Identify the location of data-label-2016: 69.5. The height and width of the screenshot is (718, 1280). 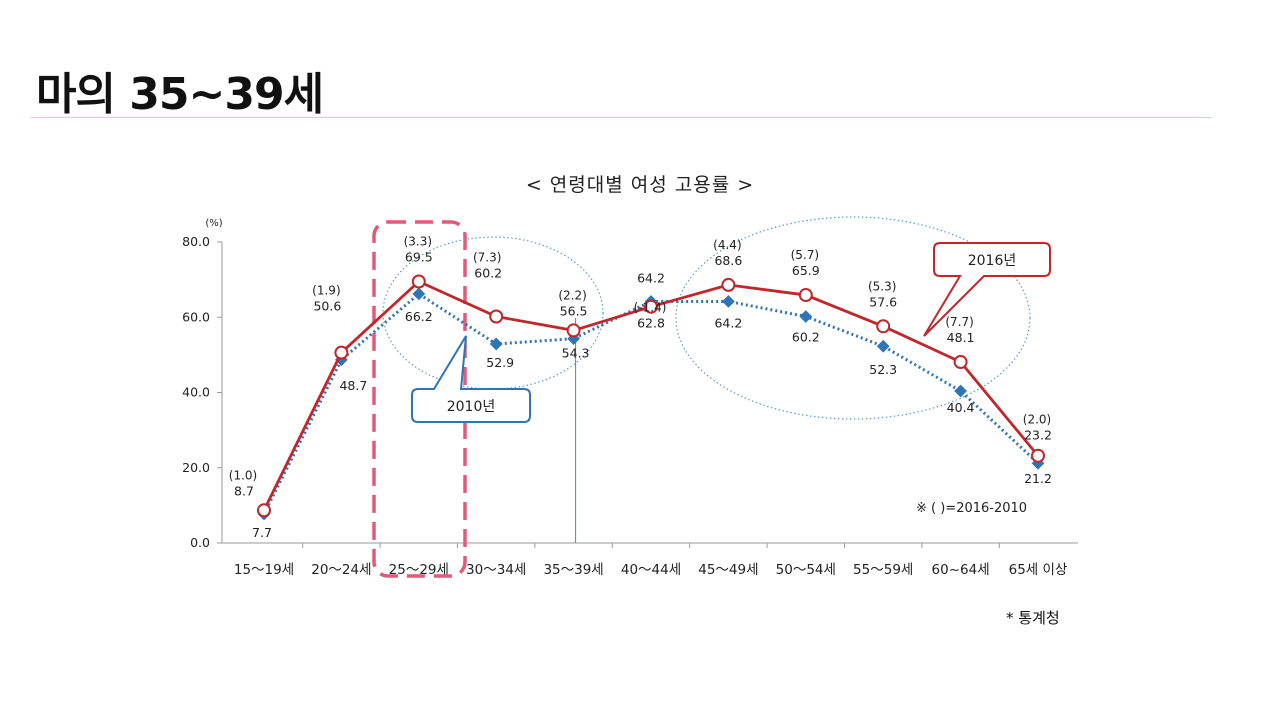
(419, 257).